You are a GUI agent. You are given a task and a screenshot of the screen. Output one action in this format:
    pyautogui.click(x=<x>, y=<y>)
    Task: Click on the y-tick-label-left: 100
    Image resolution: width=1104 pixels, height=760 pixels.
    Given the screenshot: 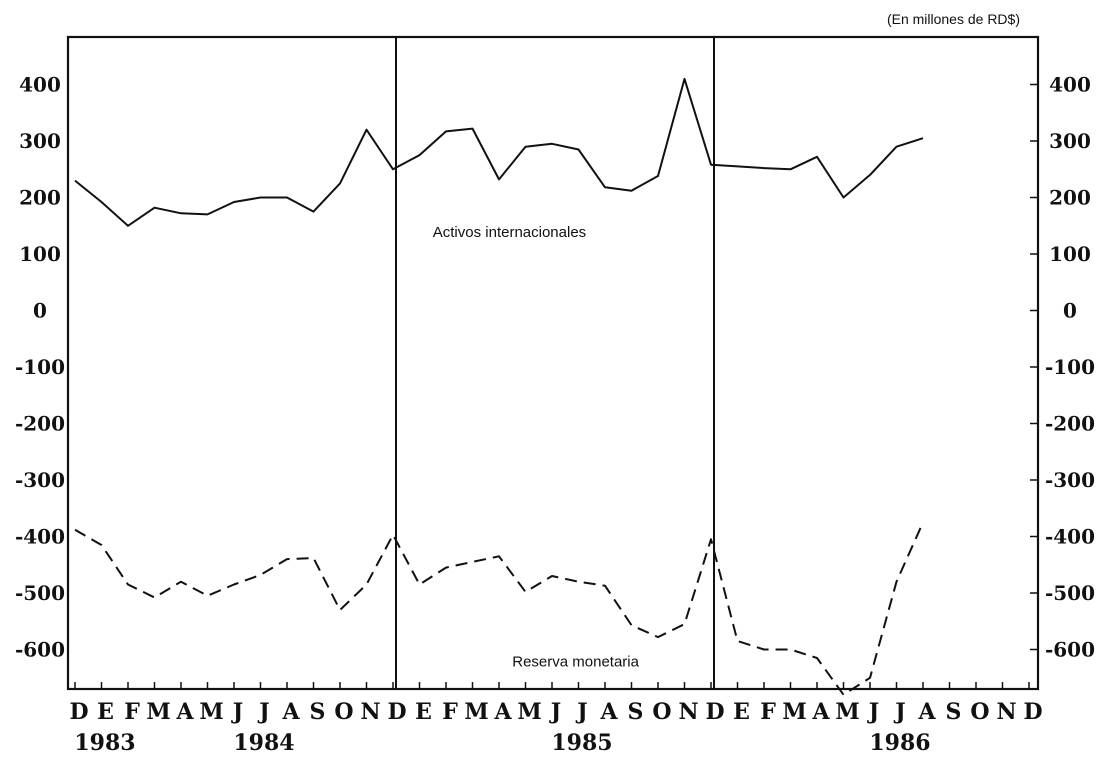 What is the action you would take?
    pyautogui.click(x=40, y=254)
    